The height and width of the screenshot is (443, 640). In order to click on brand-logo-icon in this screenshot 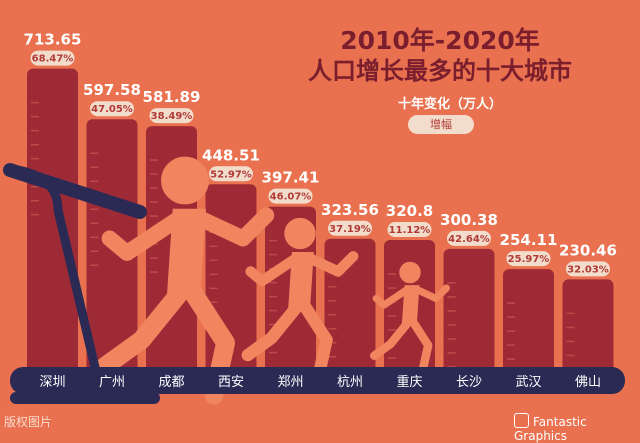, I will do `click(521, 420)`.